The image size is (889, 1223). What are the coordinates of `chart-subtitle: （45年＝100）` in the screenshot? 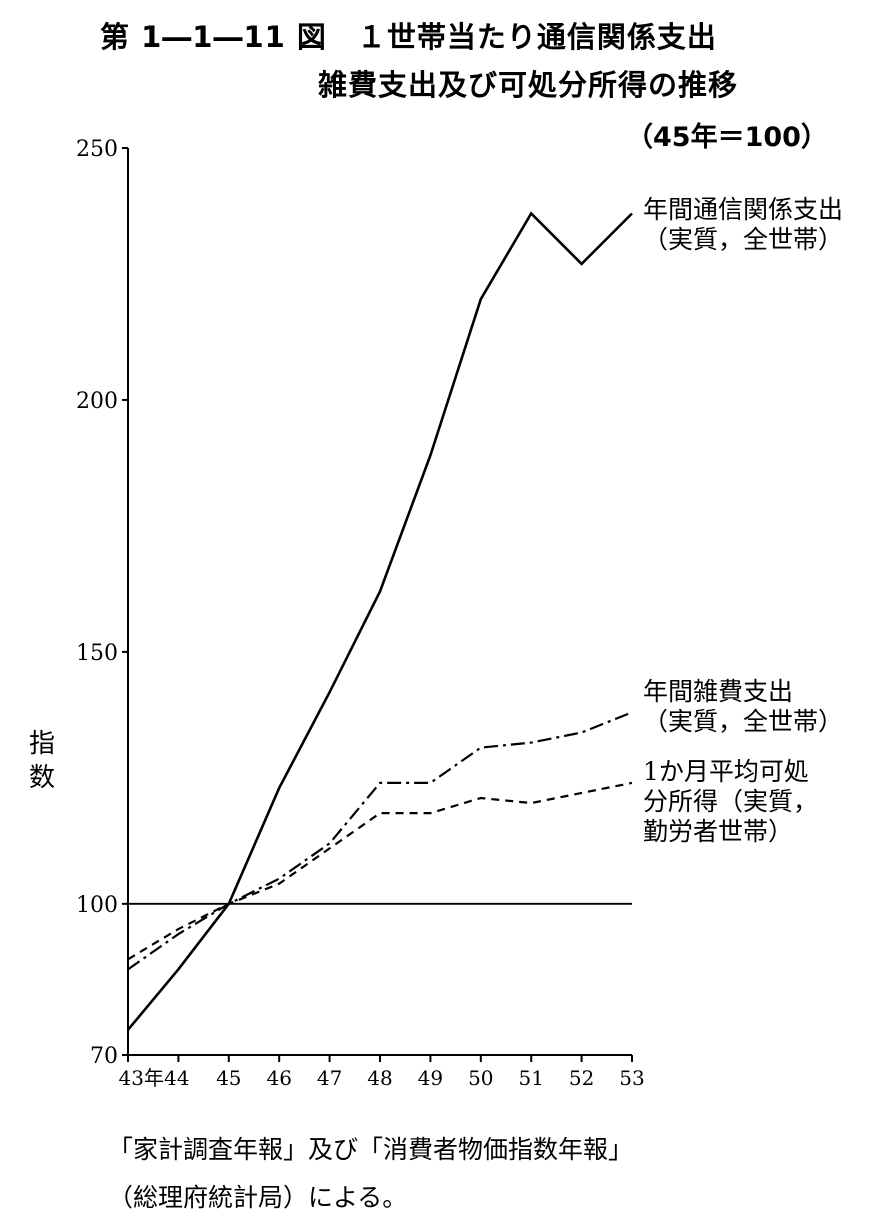 It's located at (727, 137).